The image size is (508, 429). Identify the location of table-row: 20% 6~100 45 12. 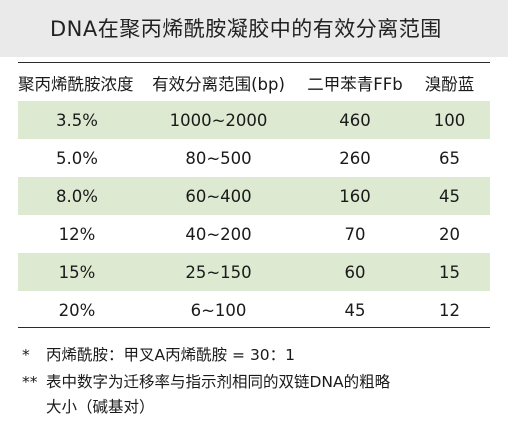
(254, 310).